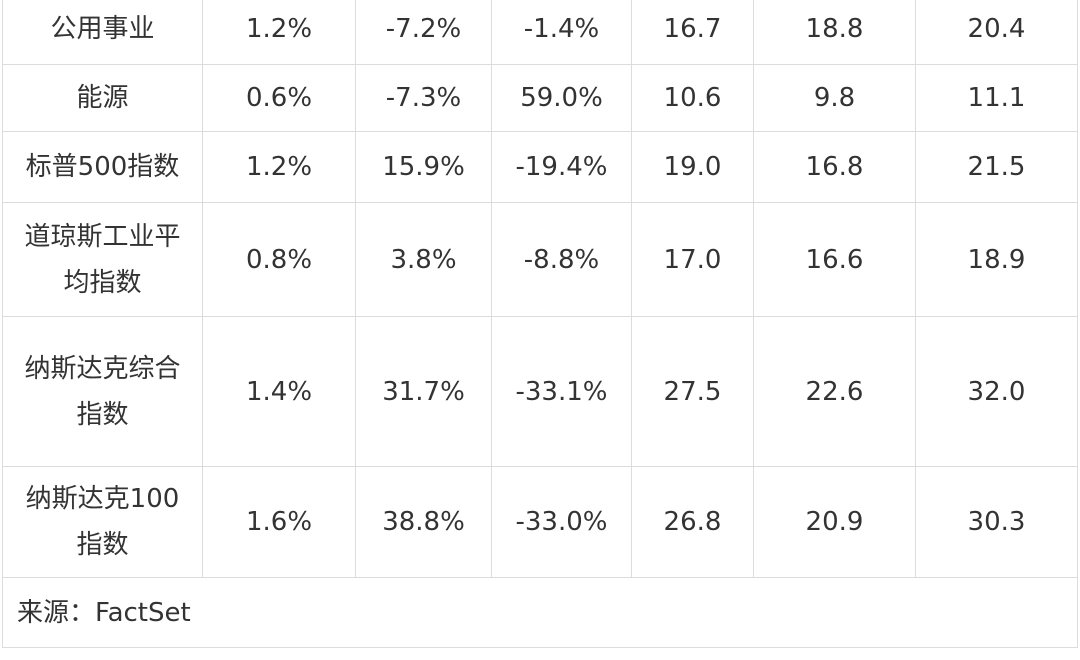 This screenshot has width=1080, height=660. What do you see at coordinates (834, 259) in the screenshot?
I see `value-cell: 16.6` at bounding box center [834, 259].